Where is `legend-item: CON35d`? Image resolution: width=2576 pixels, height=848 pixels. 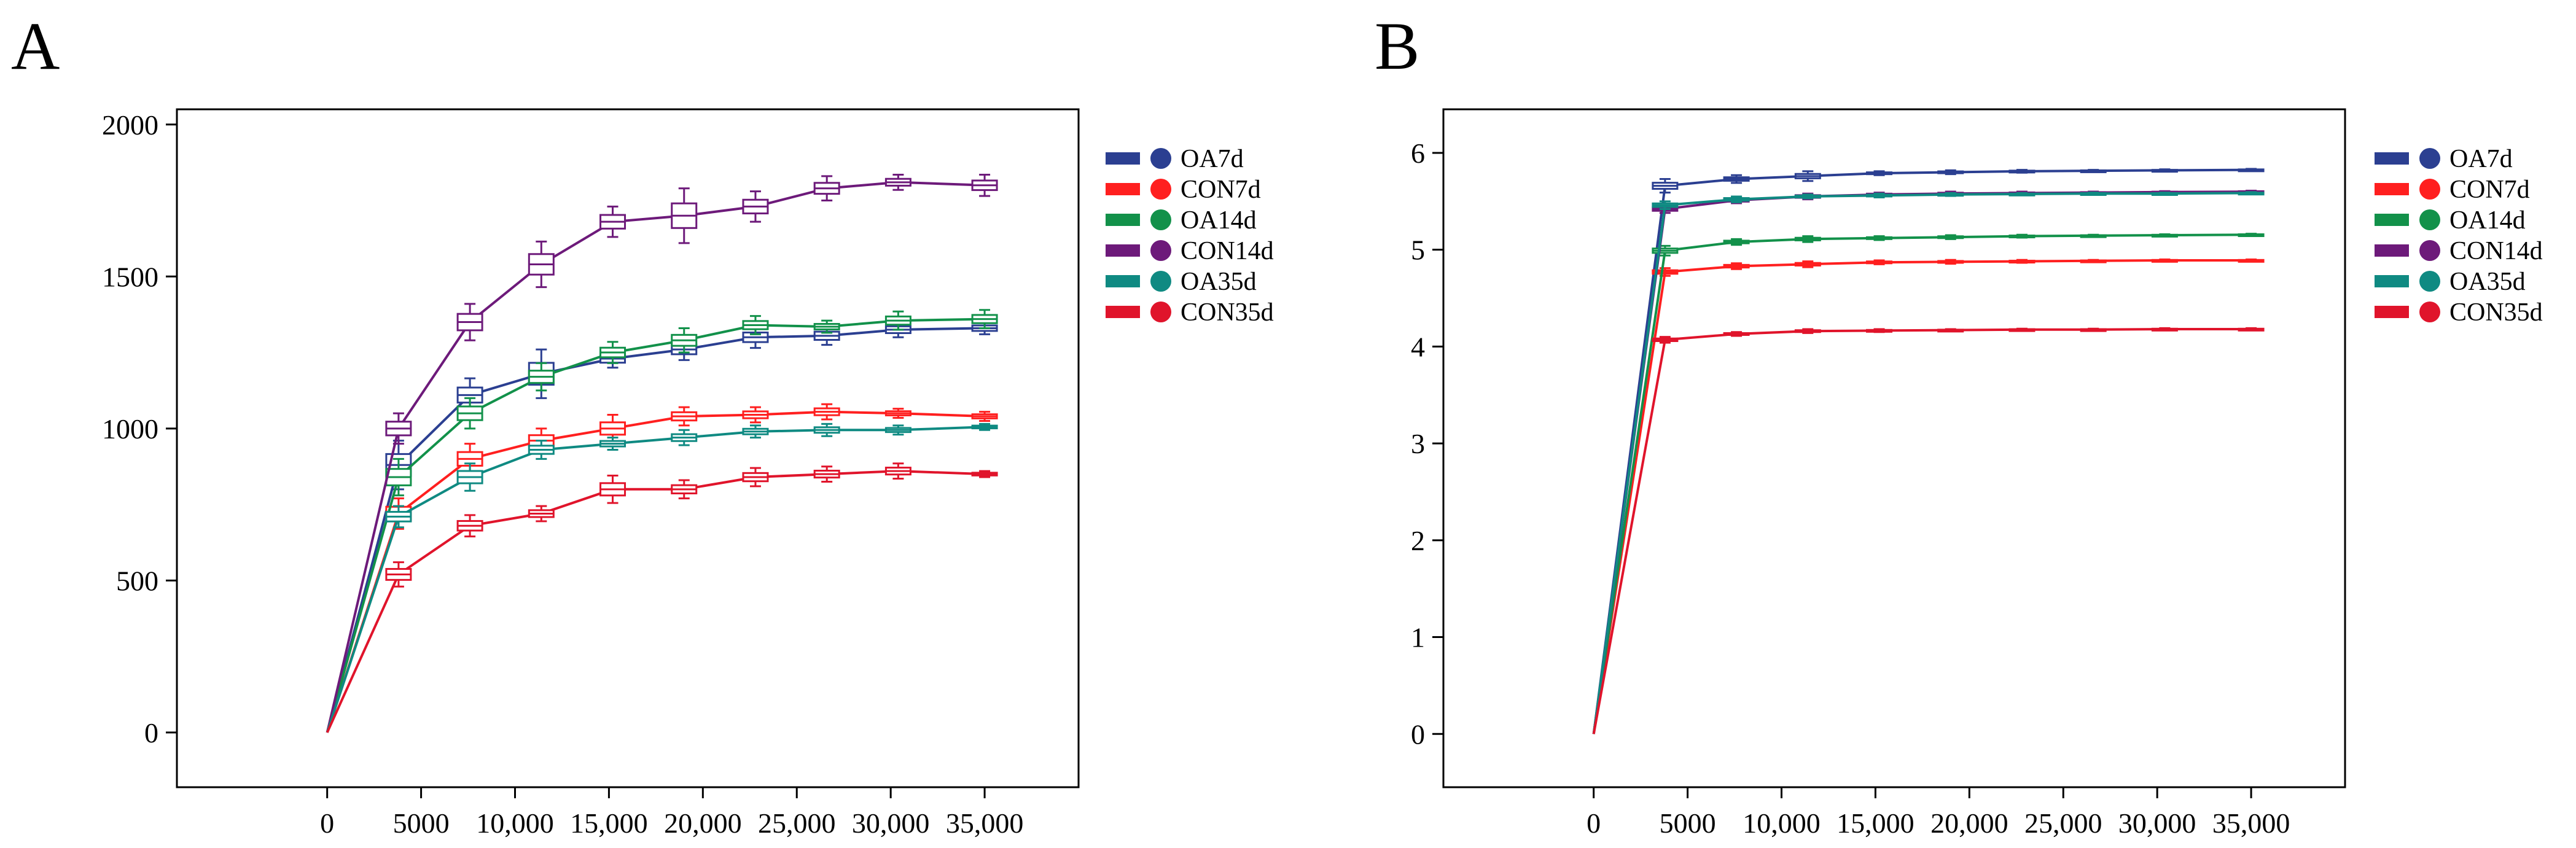 legend-item: CON35d is located at coordinates (1190, 312).